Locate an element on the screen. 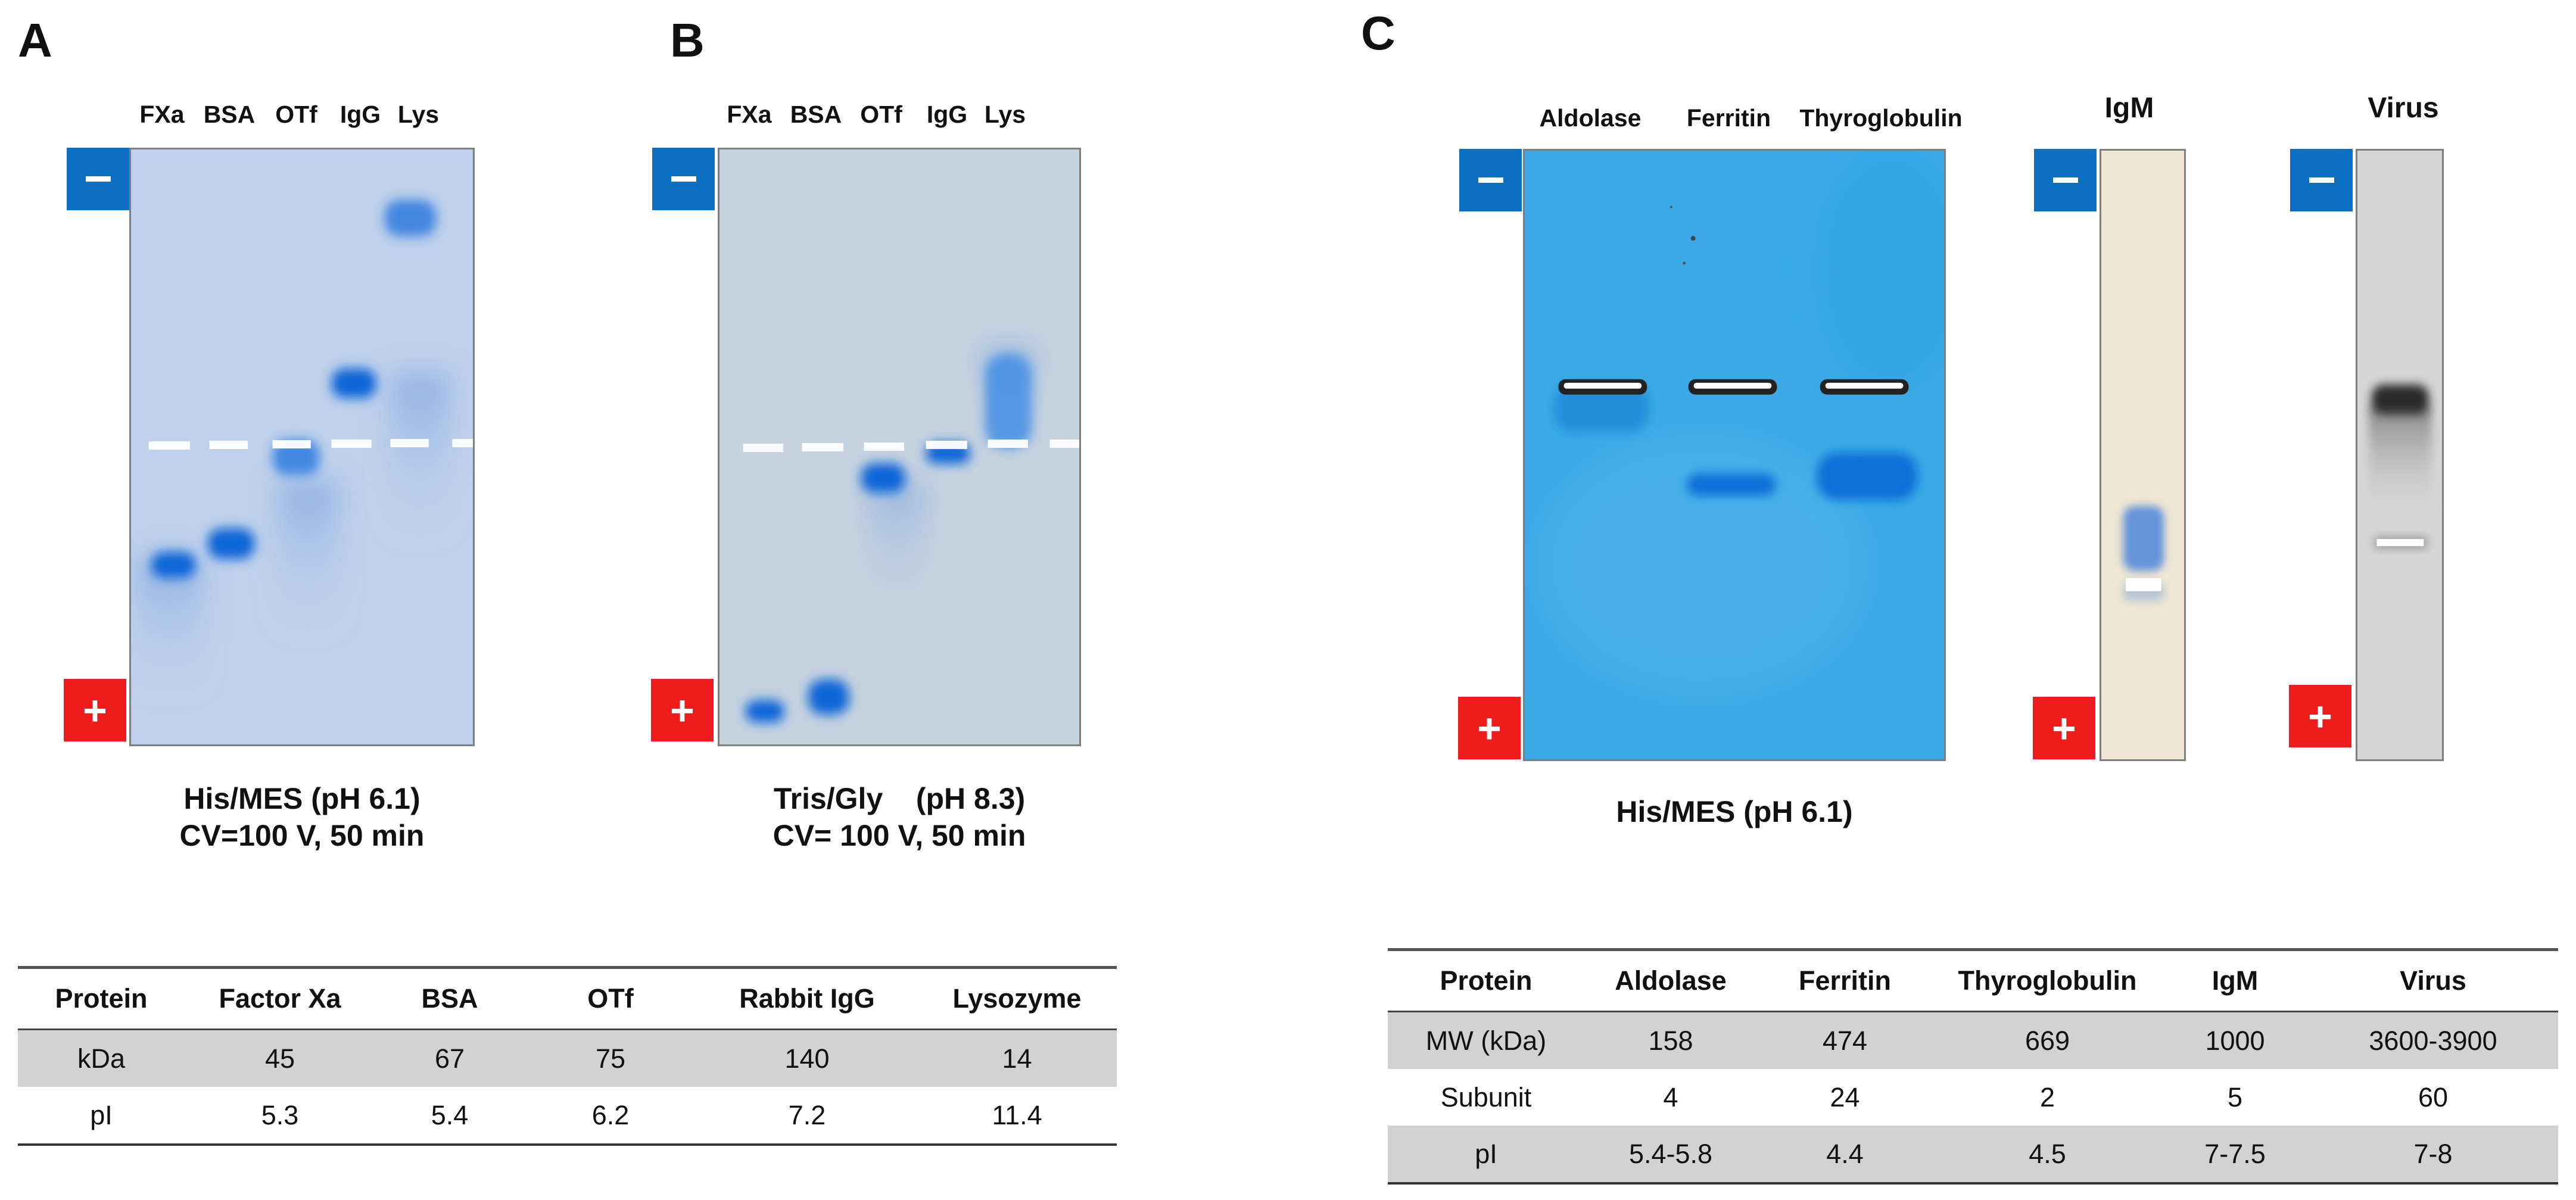  table-cell: kDa is located at coordinates (101, 1058).